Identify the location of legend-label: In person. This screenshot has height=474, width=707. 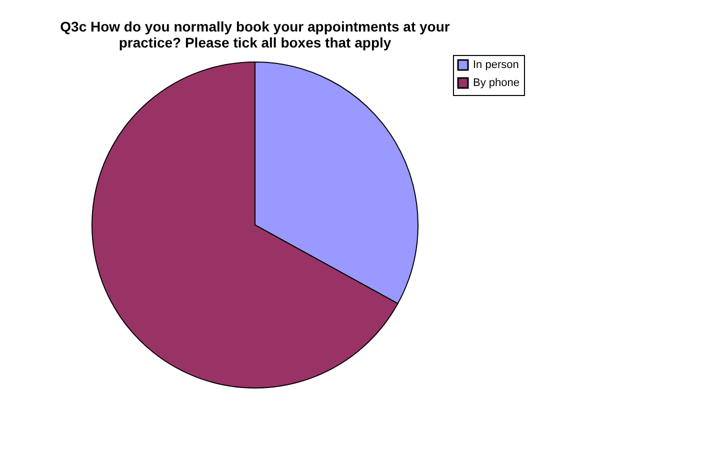
(496, 65).